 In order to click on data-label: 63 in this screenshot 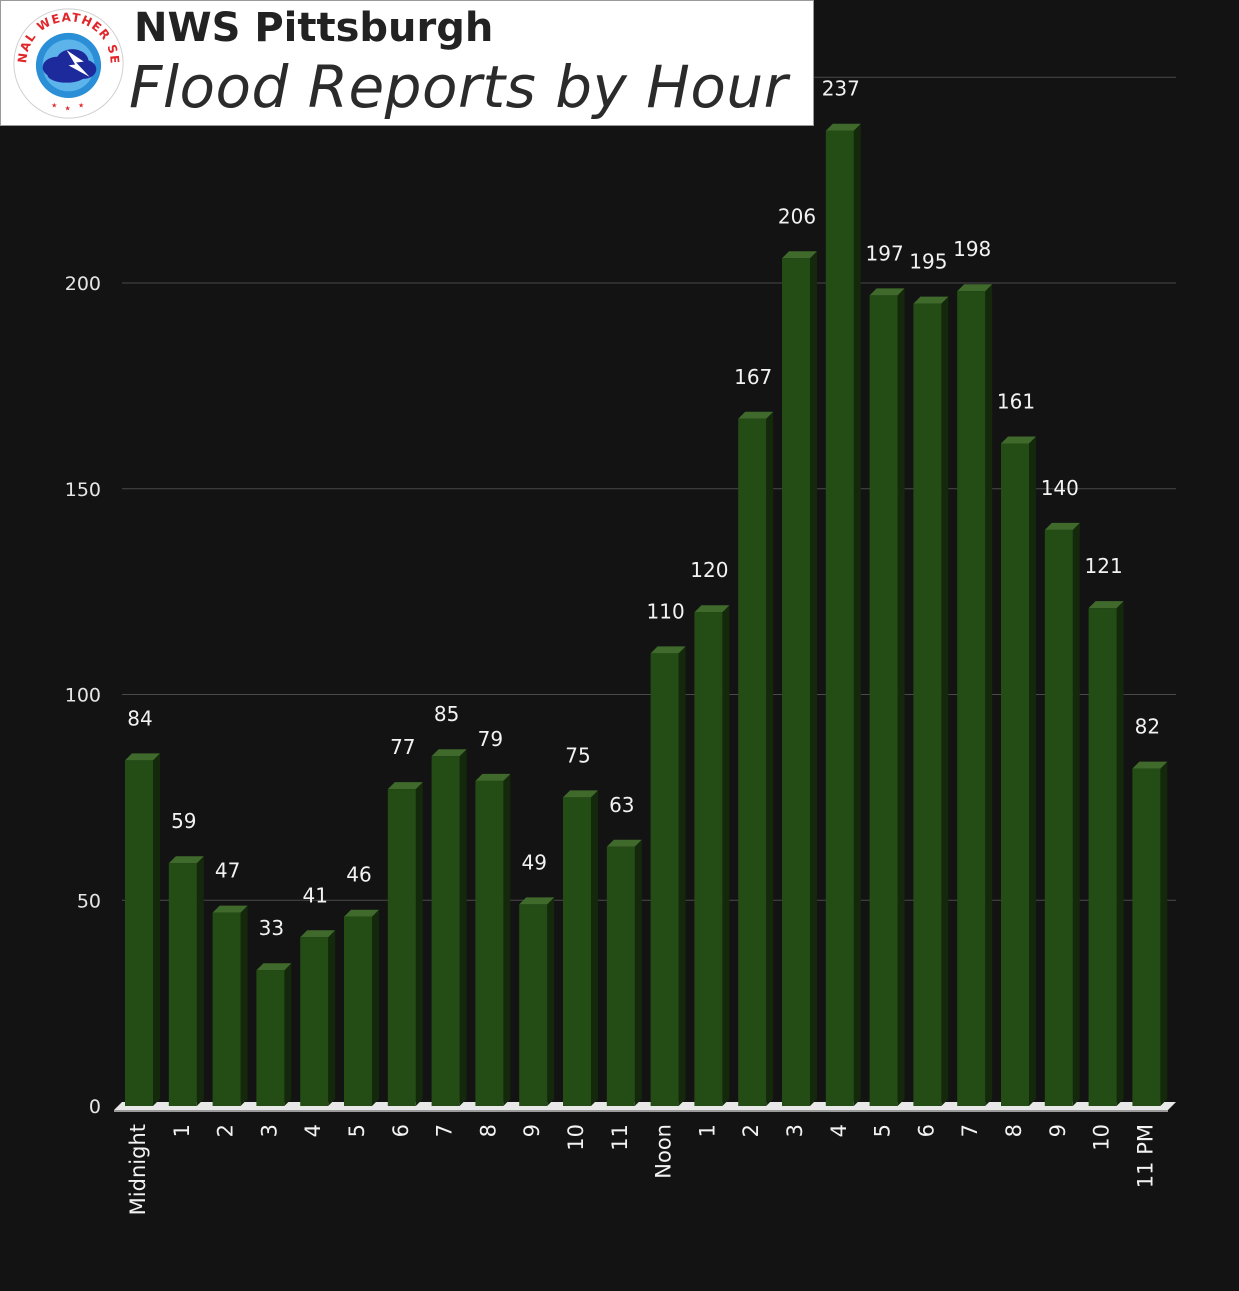, I will do `click(621, 805)`.